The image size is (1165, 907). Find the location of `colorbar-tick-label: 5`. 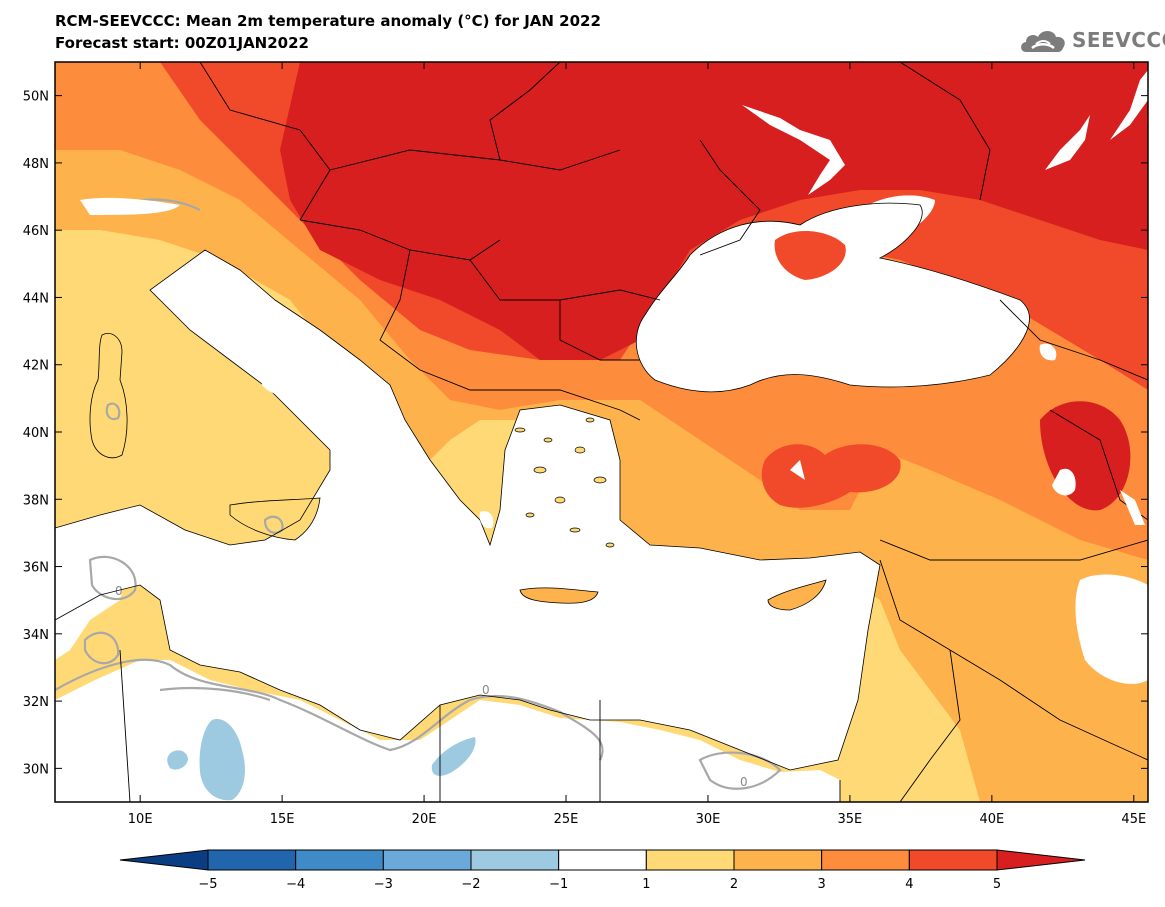

colorbar-tick-label: 5 is located at coordinates (997, 884).